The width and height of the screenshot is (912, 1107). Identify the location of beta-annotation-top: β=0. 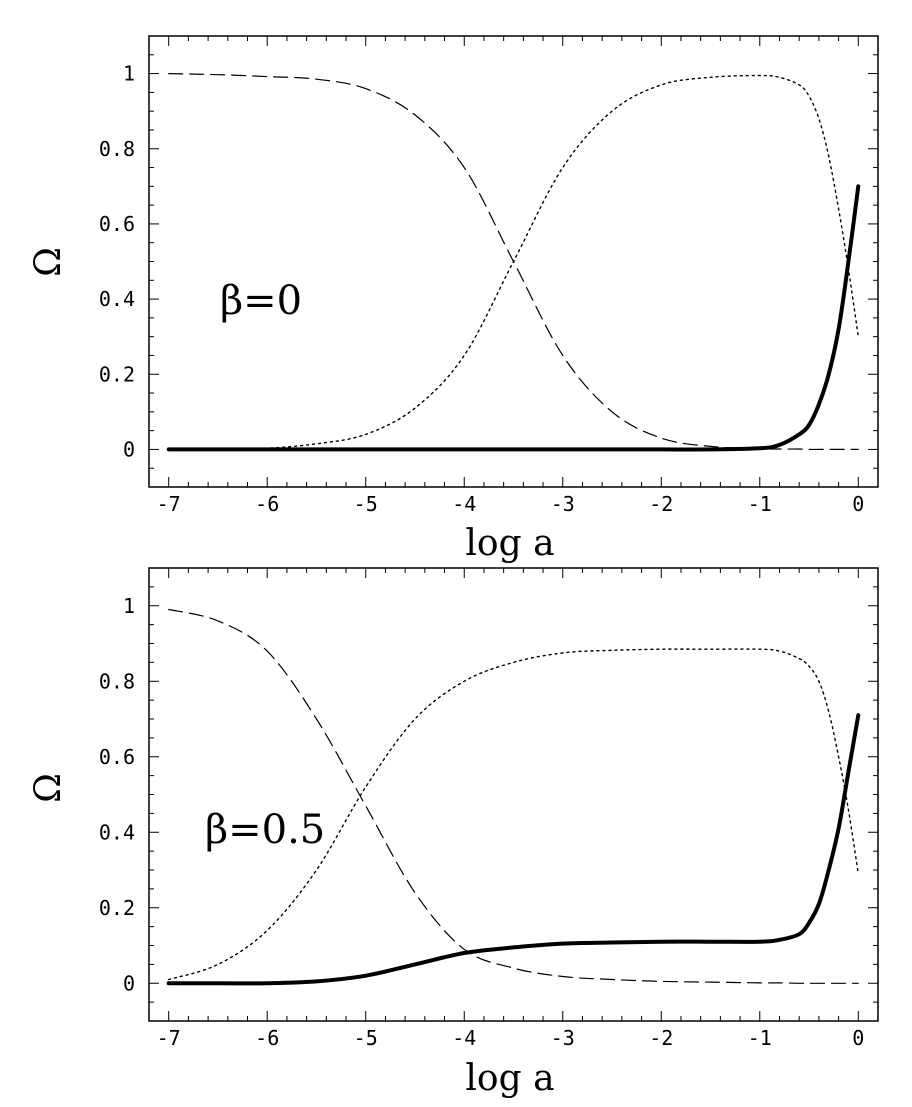
(261, 301).